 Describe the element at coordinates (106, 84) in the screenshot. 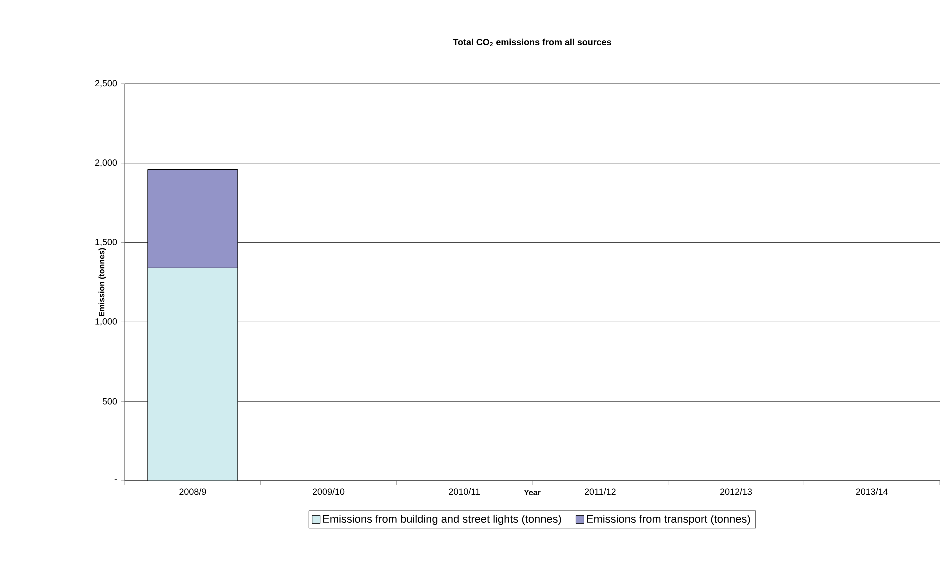

I see `y-tick-label: 2,500` at that location.